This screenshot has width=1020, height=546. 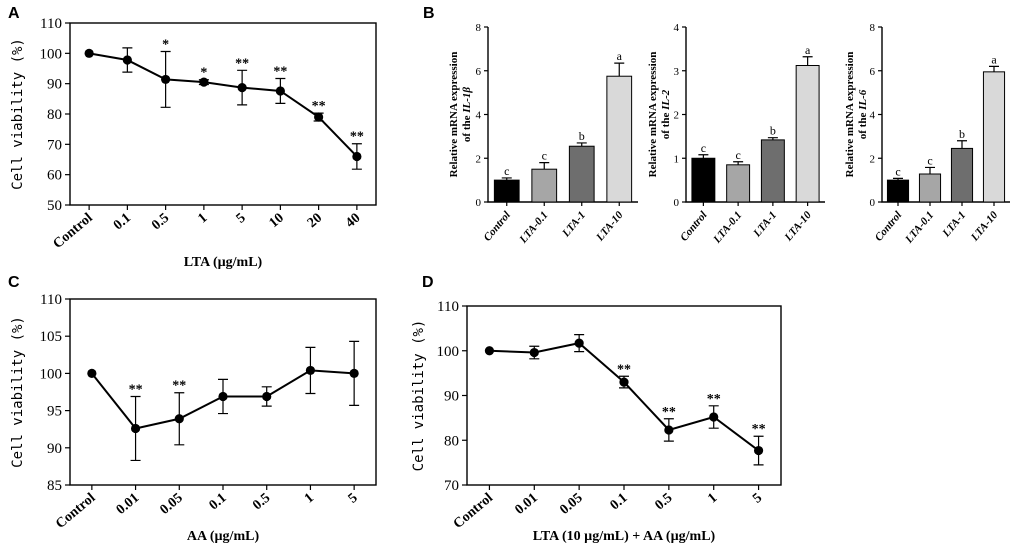 I want to click on y-axis-title: Cell viability (%), so click(x=18, y=392).